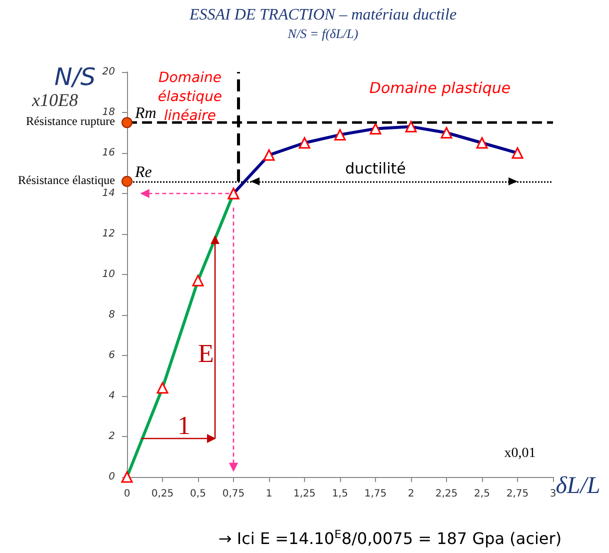 This screenshot has width=609, height=553. Describe the element at coordinates (162, 494) in the screenshot. I see `x-tick-label: 0,25` at that location.